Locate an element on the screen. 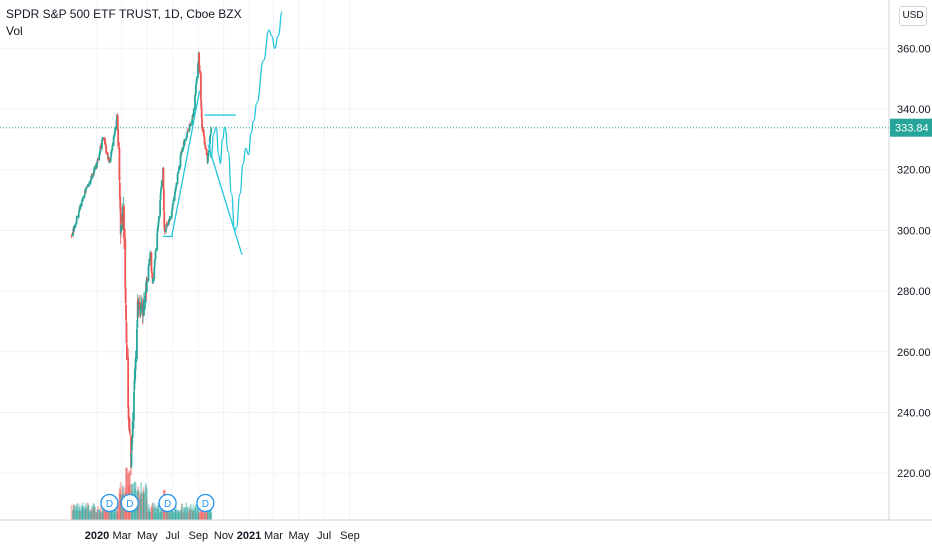 The height and width of the screenshot is (555, 932). time-tick-label: May is located at coordinates (147, 536).